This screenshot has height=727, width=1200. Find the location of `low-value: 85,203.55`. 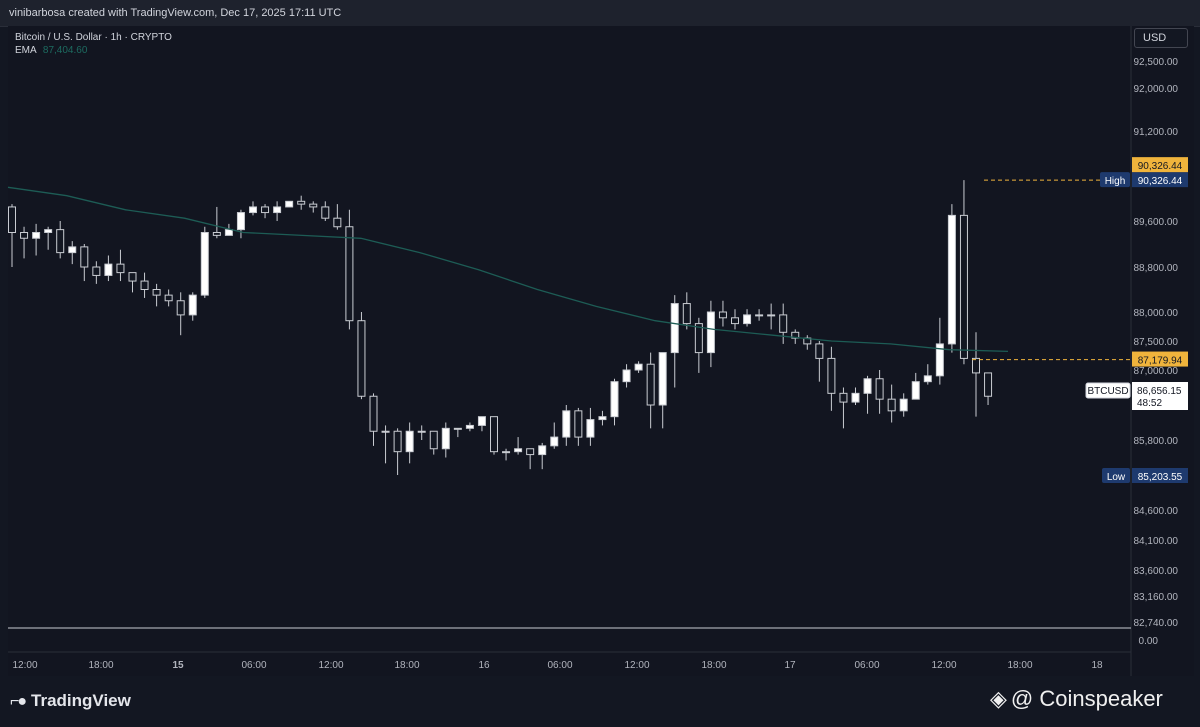

low-value: 85,203.55 is located at coordinates (1160, 477).